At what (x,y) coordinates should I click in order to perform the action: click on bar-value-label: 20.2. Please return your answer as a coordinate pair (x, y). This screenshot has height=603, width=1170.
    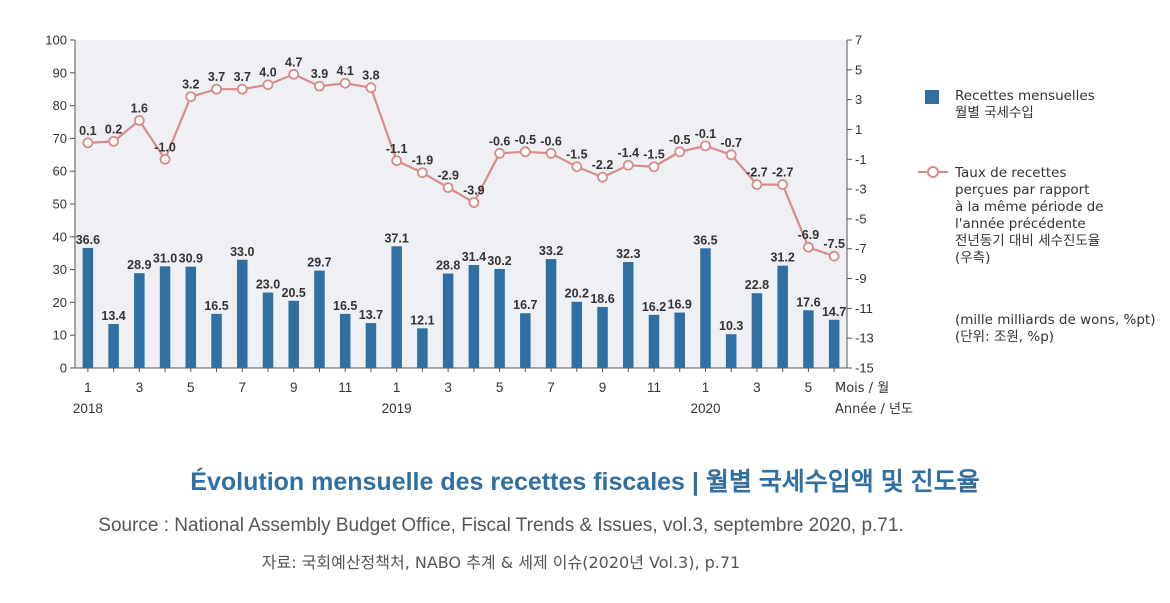
    Looking at the image, I should click on (577, 294).